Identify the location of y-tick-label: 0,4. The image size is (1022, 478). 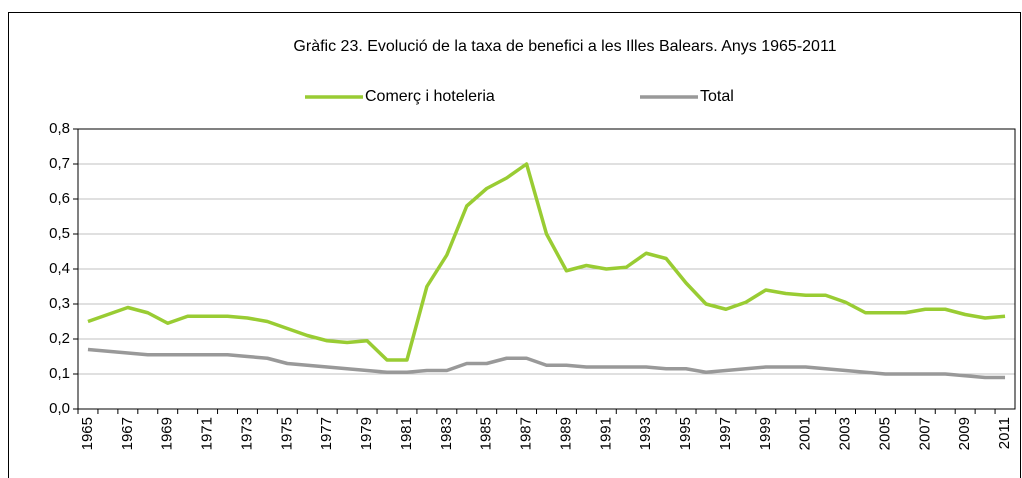
(59, 268).